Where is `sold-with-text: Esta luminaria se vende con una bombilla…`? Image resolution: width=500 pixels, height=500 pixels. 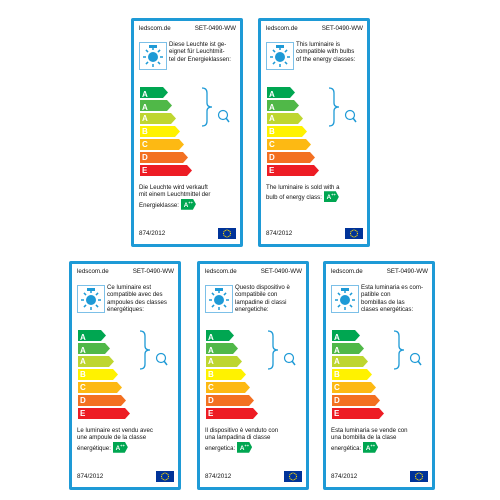
sold-with-text: Esta luminaria se vende con una bombilla… is located at coordinates (380, 440).